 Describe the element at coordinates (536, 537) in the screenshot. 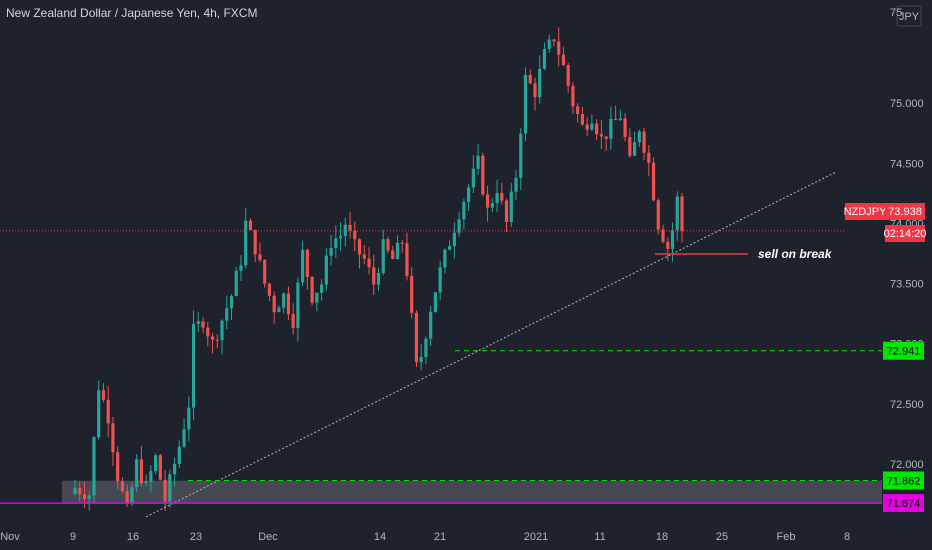

I see `x-tick-label: 2021` at that location.